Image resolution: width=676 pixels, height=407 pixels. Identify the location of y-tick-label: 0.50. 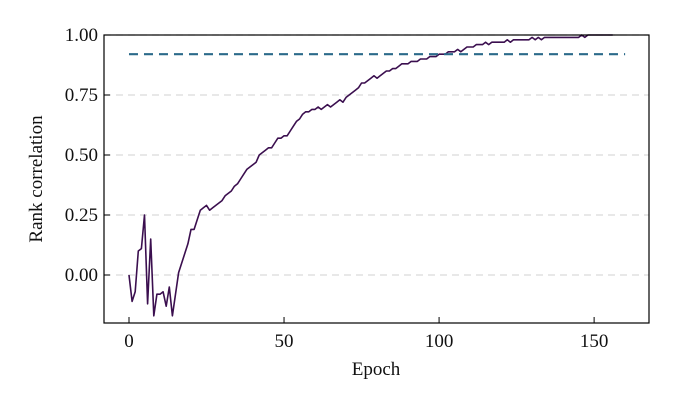
(81, 155).